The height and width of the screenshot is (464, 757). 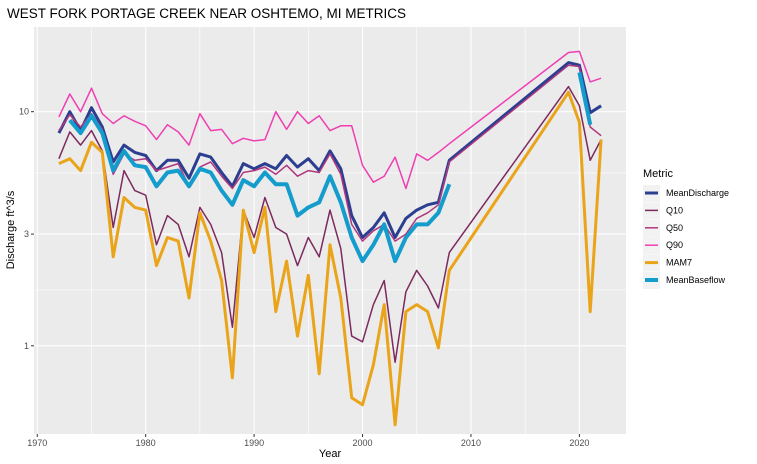 What do you see at coordinates (24, 112) in the screenshot?
I see `y-tick-label: 10` at bounding box center [24, 112].